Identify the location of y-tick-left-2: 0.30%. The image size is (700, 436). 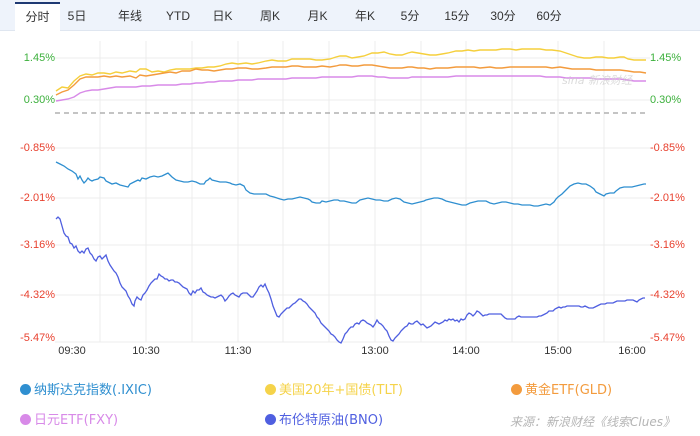
(39, 100).